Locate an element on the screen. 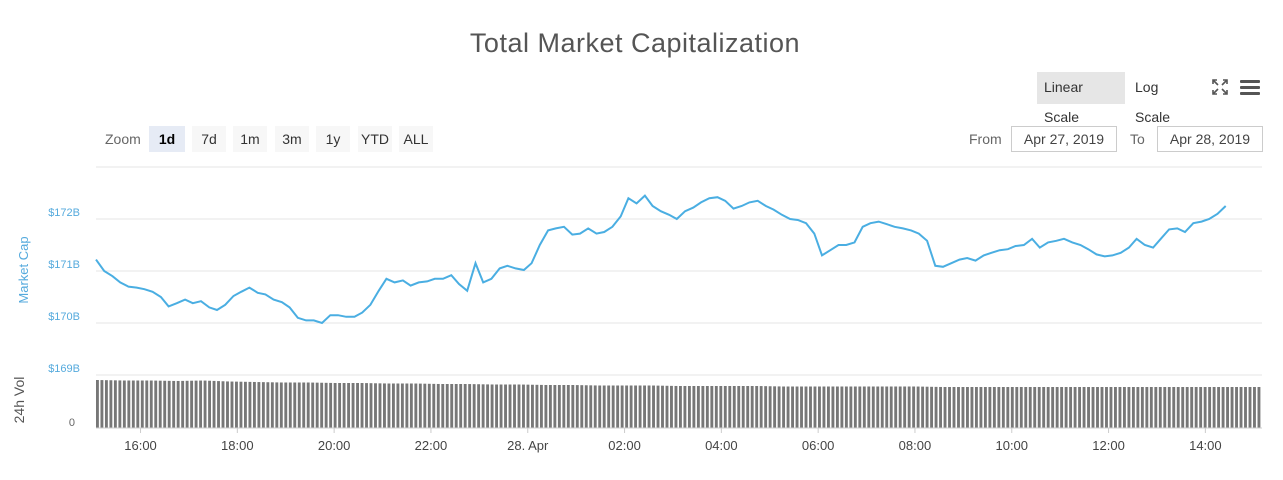  volume-bars is located at coordinates (678, 404).